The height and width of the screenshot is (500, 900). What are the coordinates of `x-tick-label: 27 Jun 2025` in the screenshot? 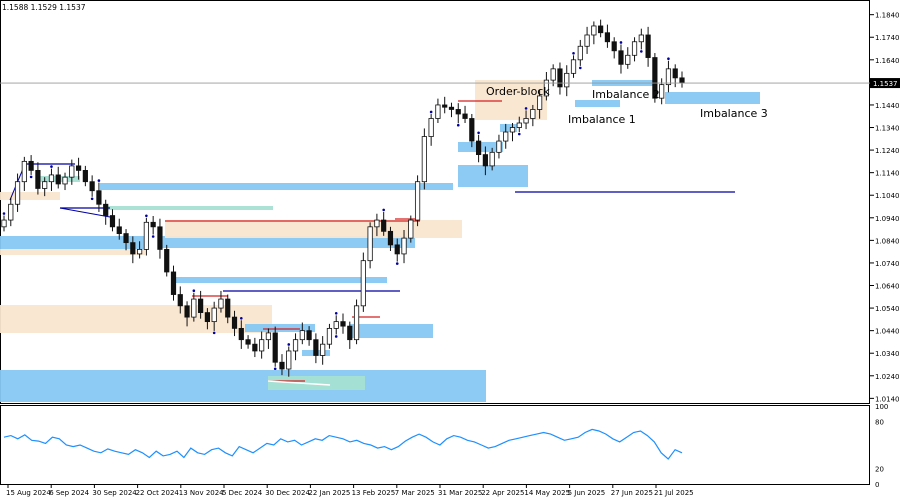 It's located at (632, 493).